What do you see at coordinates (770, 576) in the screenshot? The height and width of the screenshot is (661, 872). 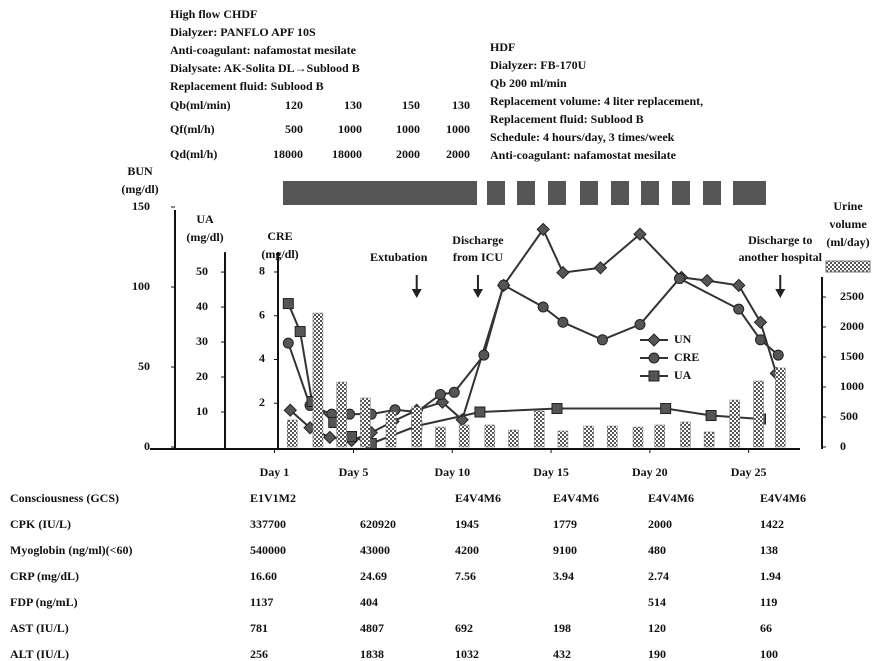 I see `table-cell: 1.94` at bounding box center [770, 576].